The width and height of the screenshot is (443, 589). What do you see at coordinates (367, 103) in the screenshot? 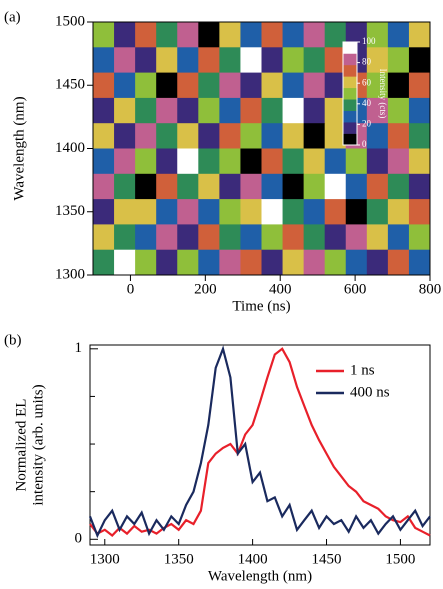
I see `colorbar-tick-label: 40` at bounding box center [367, 103].